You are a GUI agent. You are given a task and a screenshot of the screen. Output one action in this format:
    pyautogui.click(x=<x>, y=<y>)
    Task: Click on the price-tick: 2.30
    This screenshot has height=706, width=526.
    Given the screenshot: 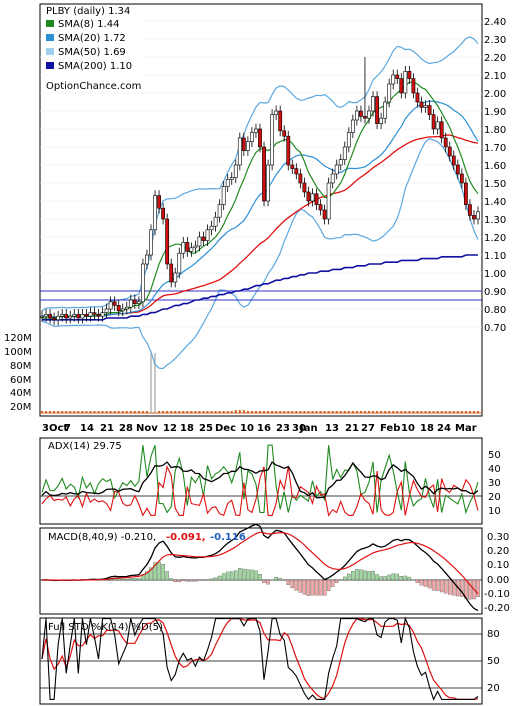 What is the action you would take?
    pyautogui.click(x=495, y=40)
    